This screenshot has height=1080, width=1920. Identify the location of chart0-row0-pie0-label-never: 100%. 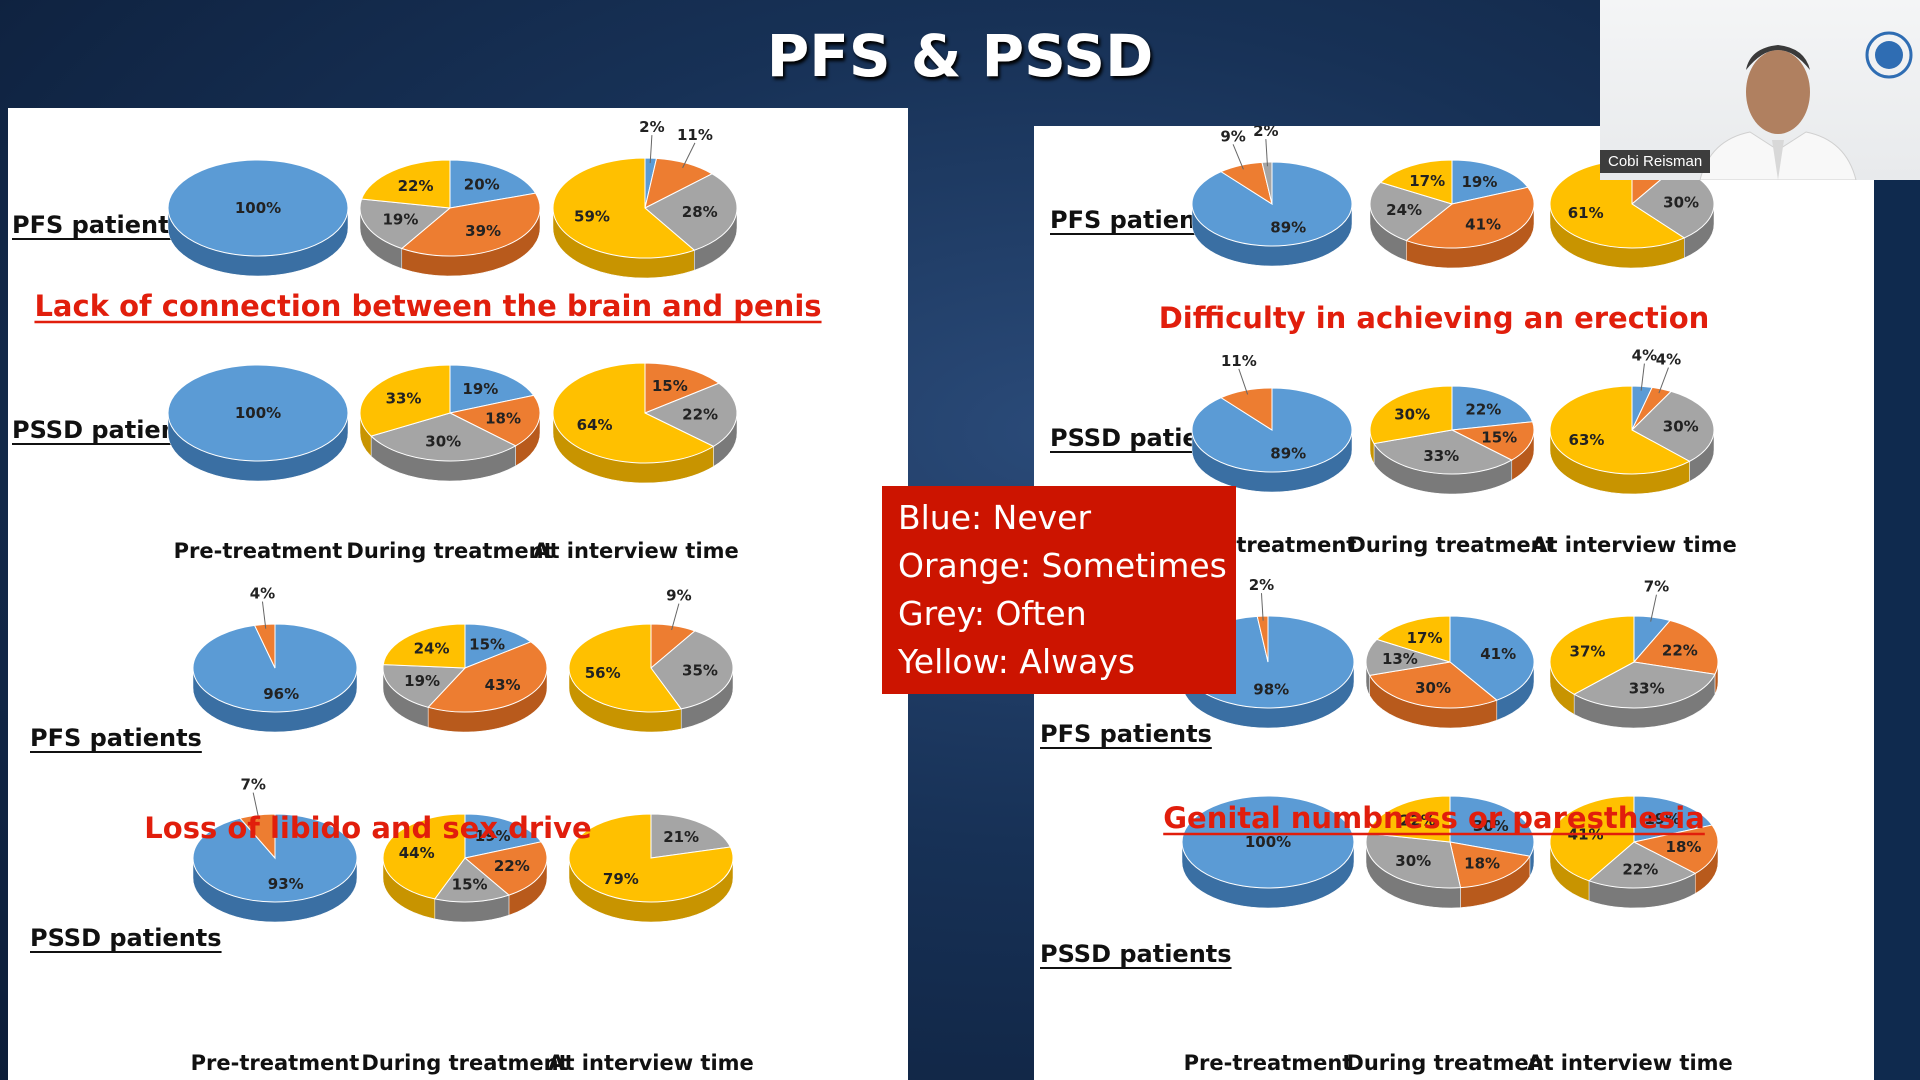
(258, 208).